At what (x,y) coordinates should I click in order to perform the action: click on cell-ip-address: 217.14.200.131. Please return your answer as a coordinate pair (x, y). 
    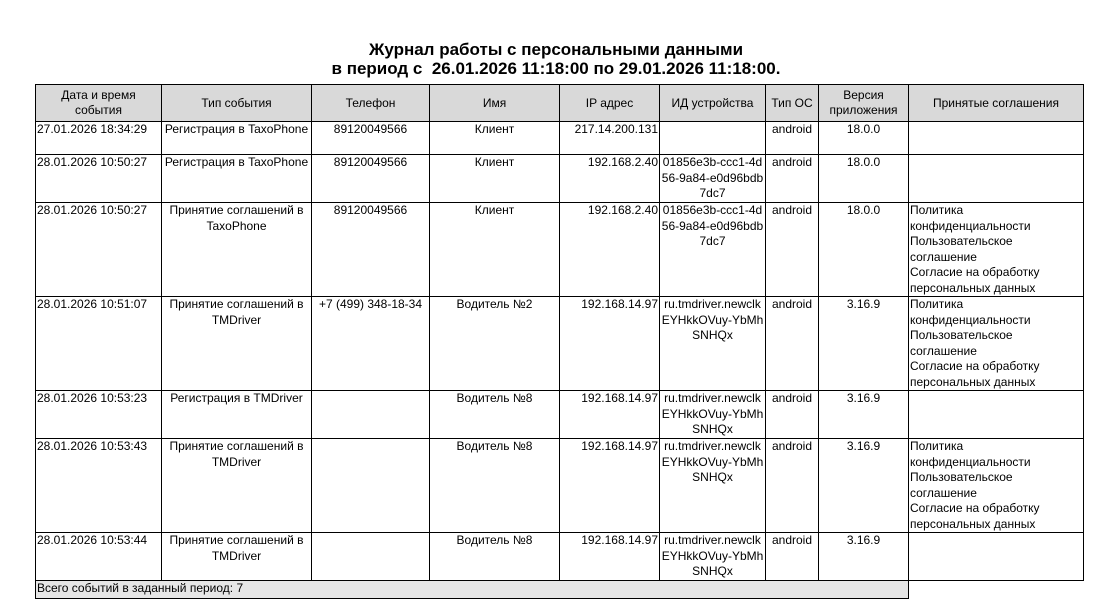
    Looking at the image, I should click on (609, 138).